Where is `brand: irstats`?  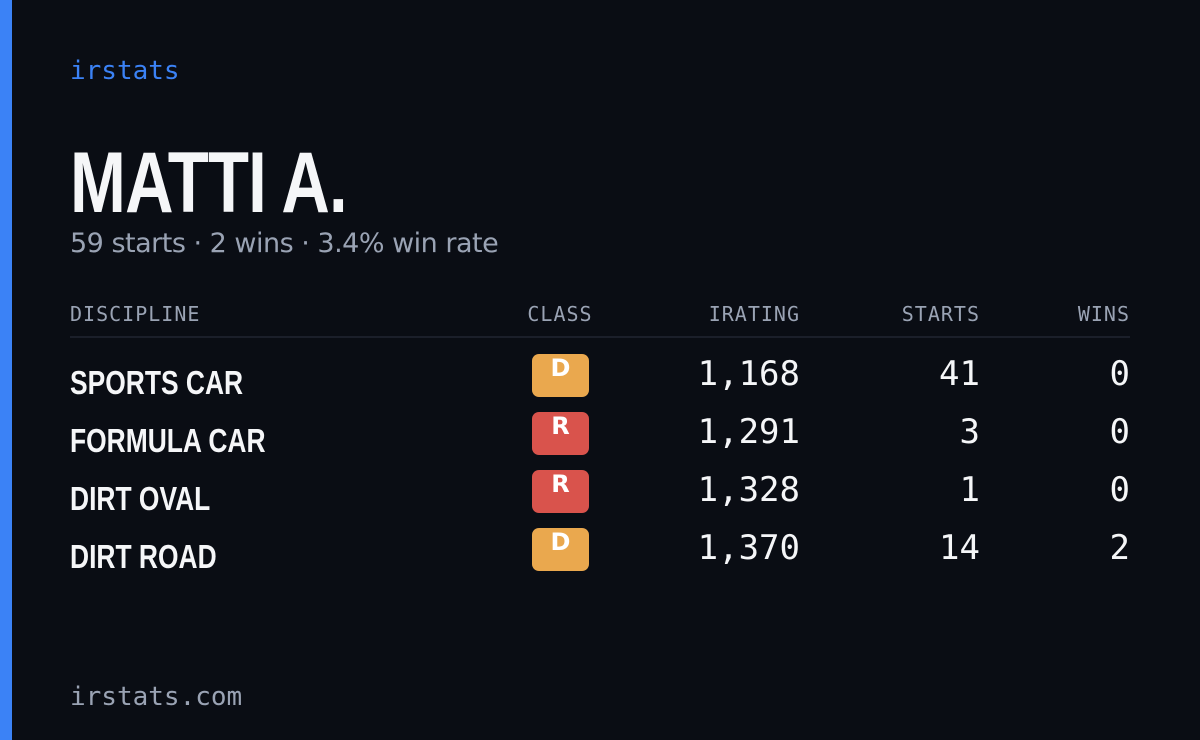 brand: irstats is located at coordinates (125, 71).